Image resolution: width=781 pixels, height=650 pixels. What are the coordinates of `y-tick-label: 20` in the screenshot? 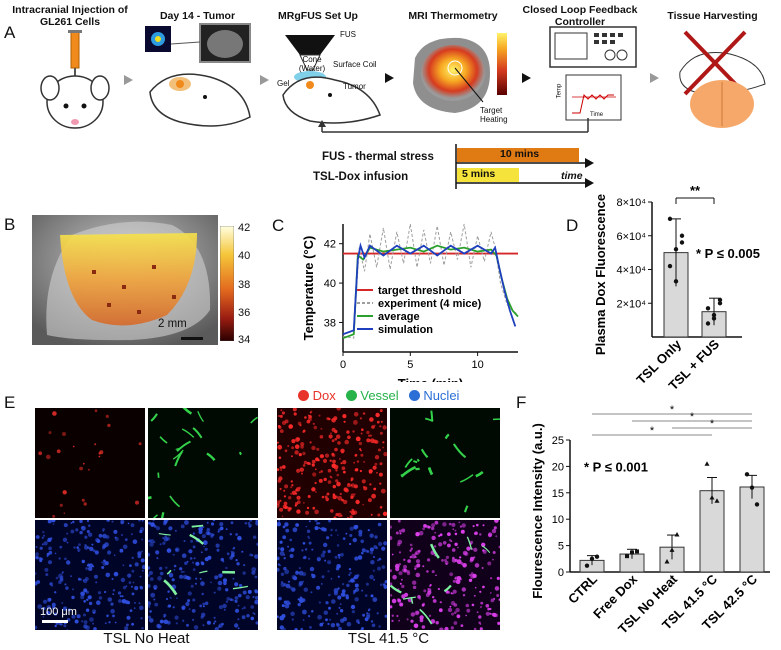 It's located at (558, 467).